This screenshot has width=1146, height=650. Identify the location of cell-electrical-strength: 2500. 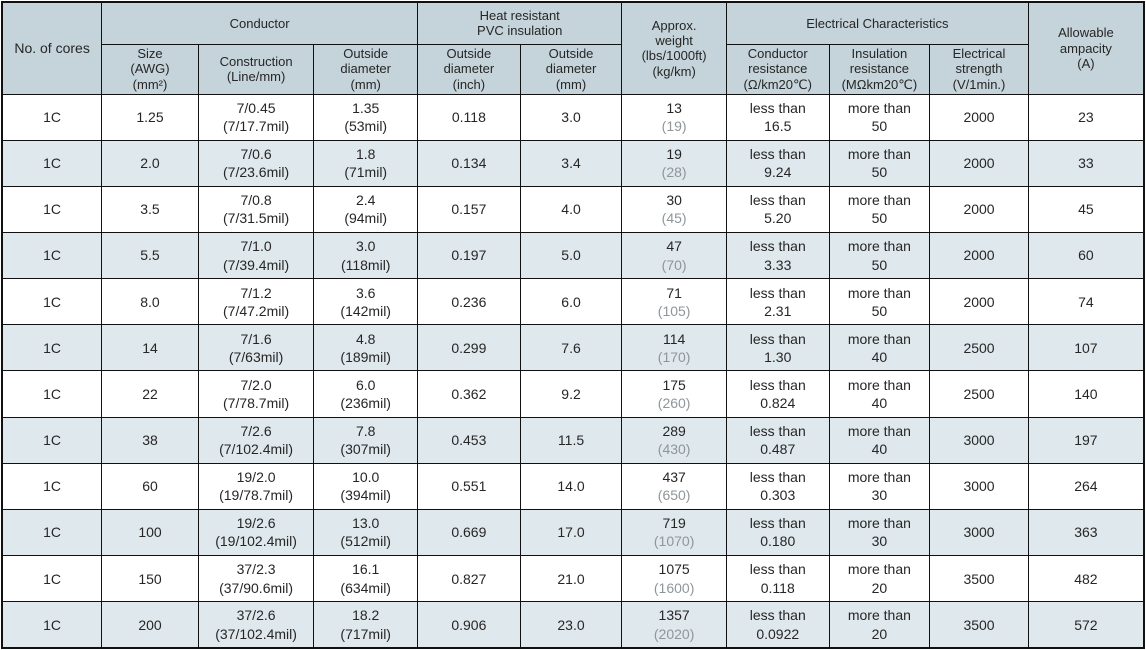
(979, 394).